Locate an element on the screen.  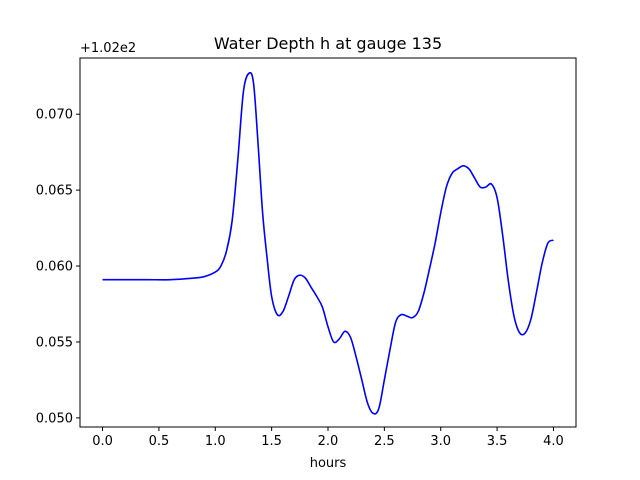
y-tick-label: 0.055 is located at coordinates (54, 342).